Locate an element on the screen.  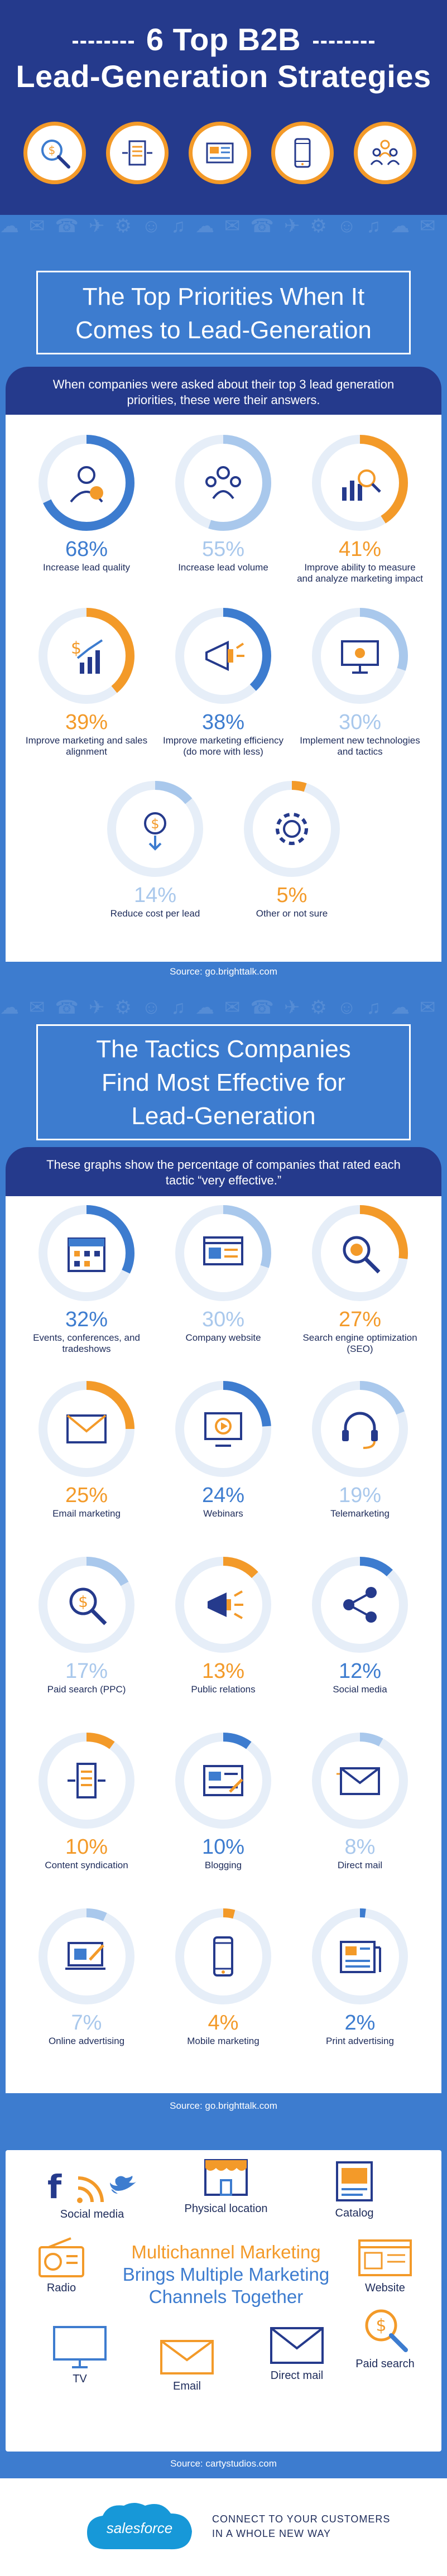
channel-label: Social media is located at coordinates (92, 2214).